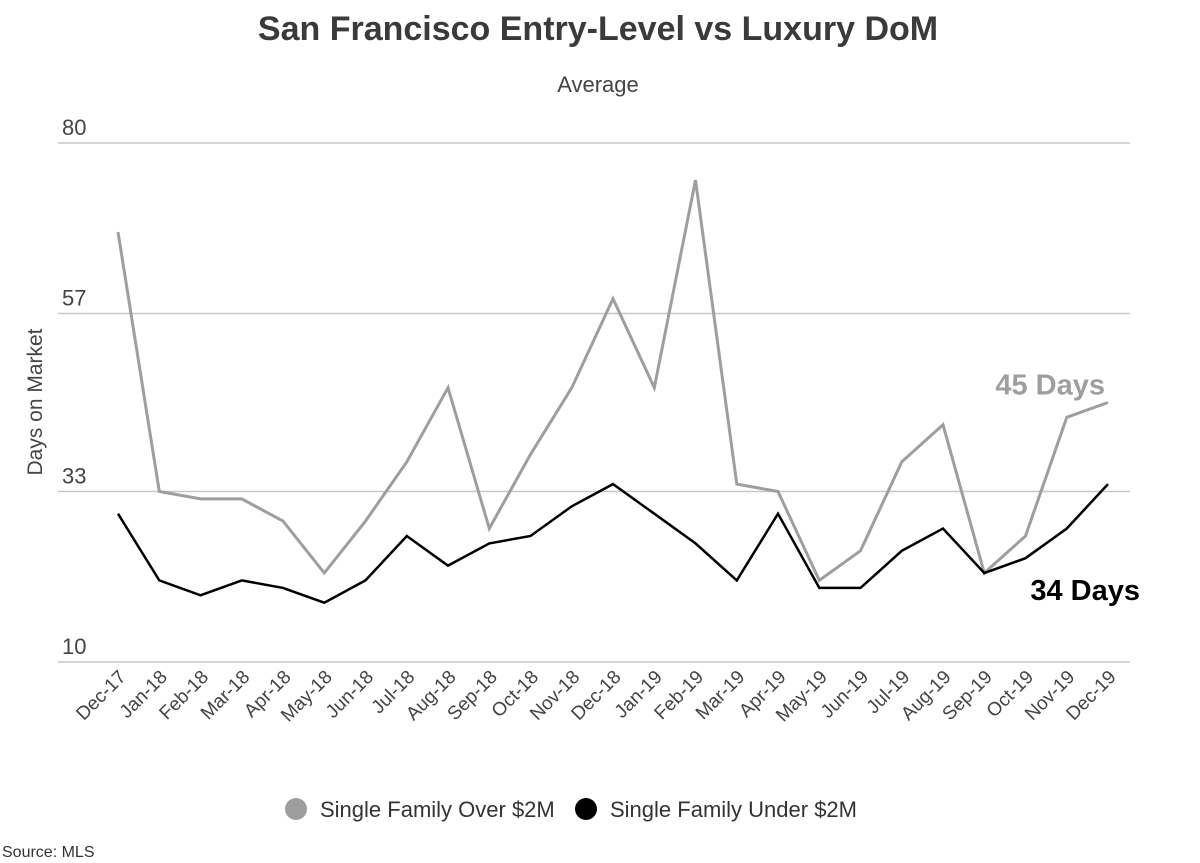 This screenshot has width=1200, height=863. What do you see at coordinates (612, 543) in the screenshot?
I see `series-line` at bounding box center [612, 543].